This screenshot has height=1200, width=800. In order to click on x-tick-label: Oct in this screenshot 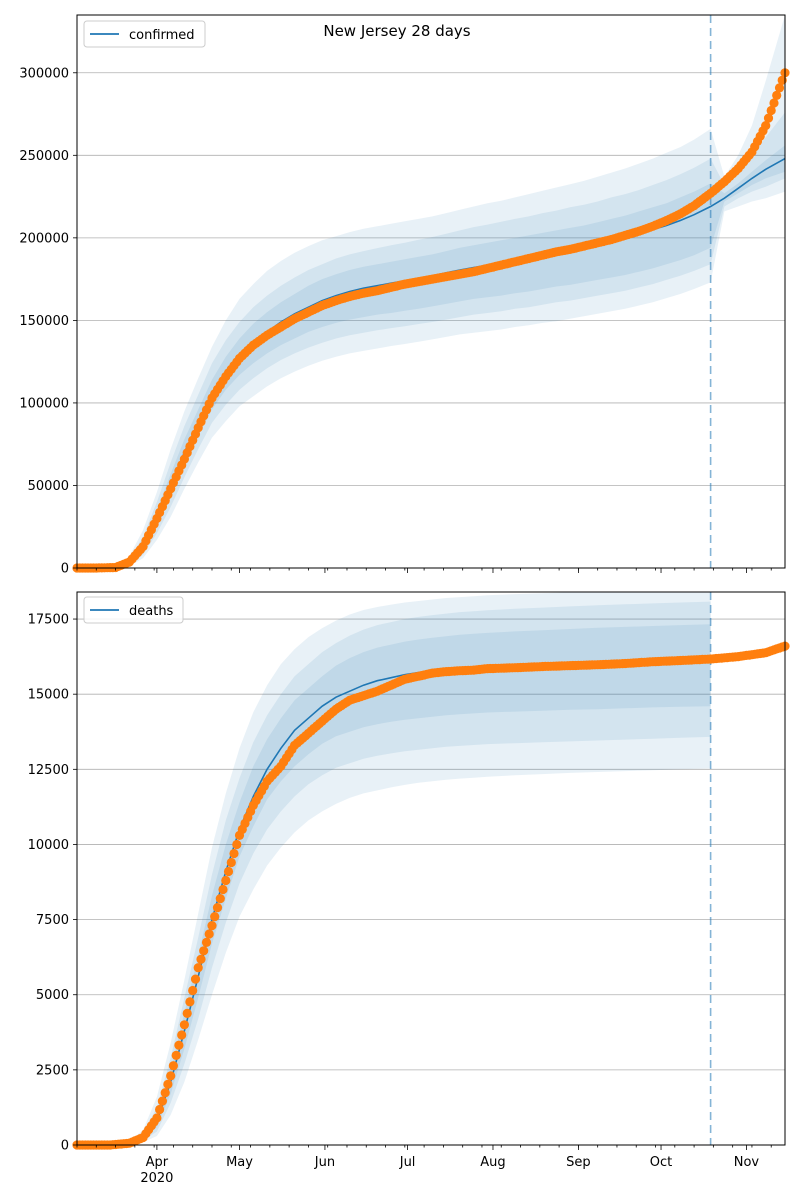, I will do `click(661, 1162)`.